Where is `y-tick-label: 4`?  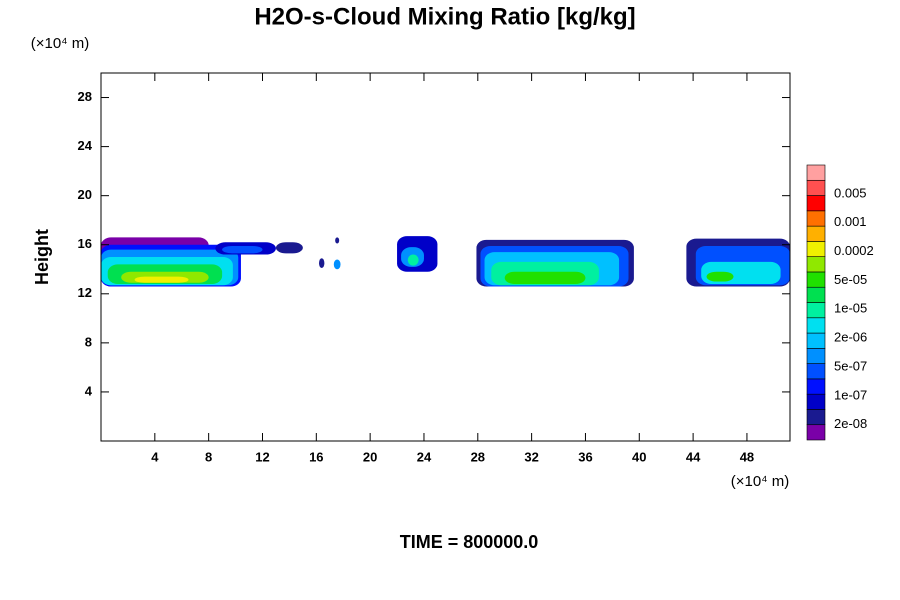
y-tick-label: 4 is located at coordinates (89, 390).